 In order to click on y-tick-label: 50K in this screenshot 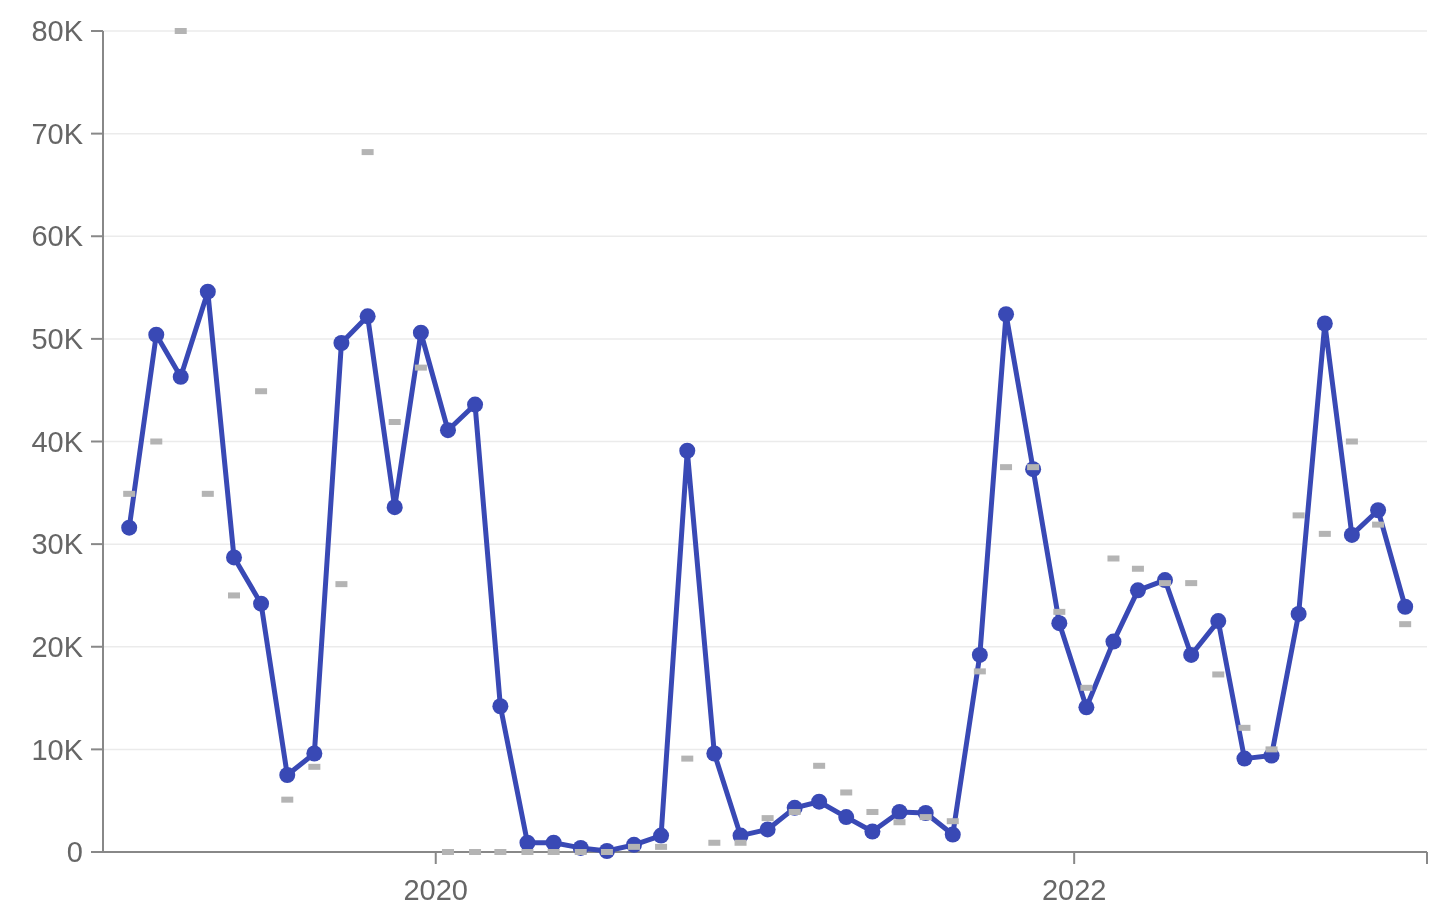, I will do `click(57, 339)`.